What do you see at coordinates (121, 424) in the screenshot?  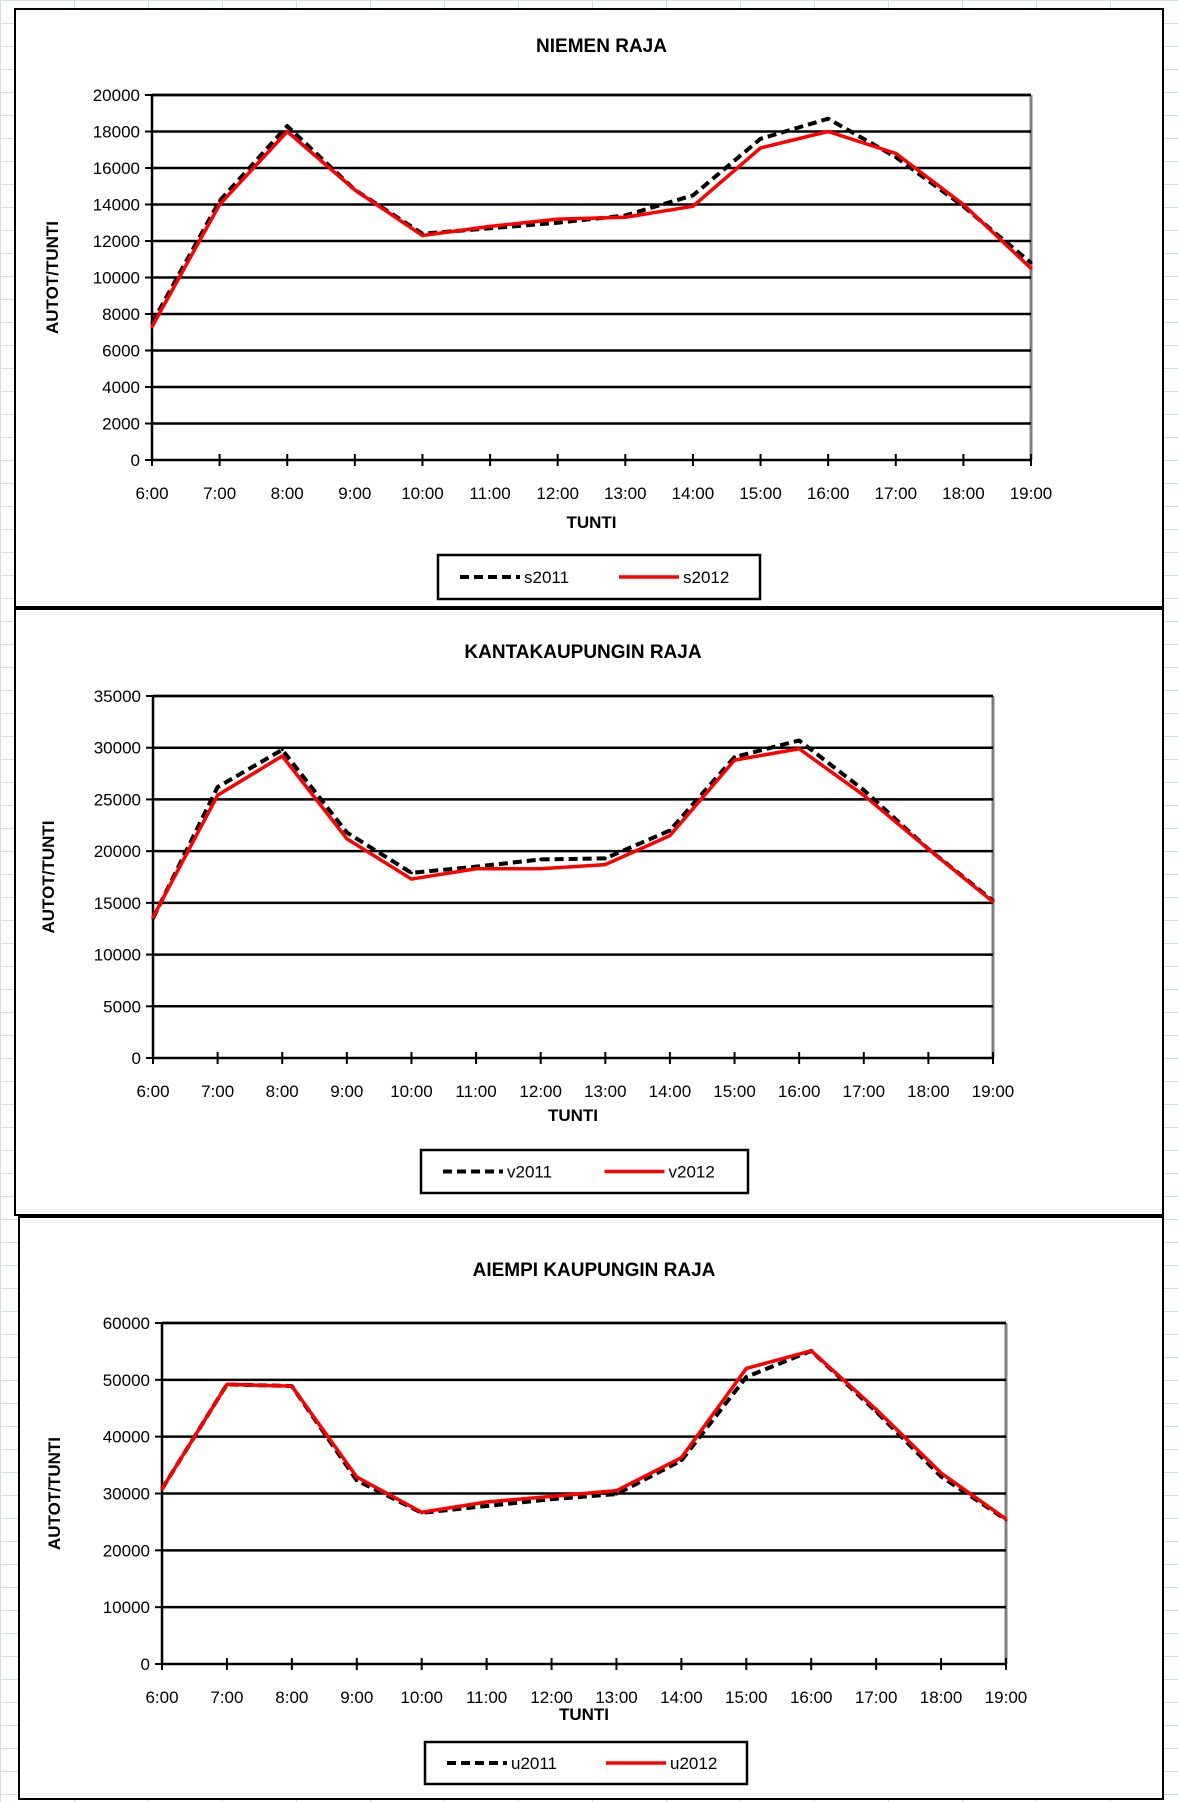 I see `y-tick-label: 2000` at bounding box center [121, 424].